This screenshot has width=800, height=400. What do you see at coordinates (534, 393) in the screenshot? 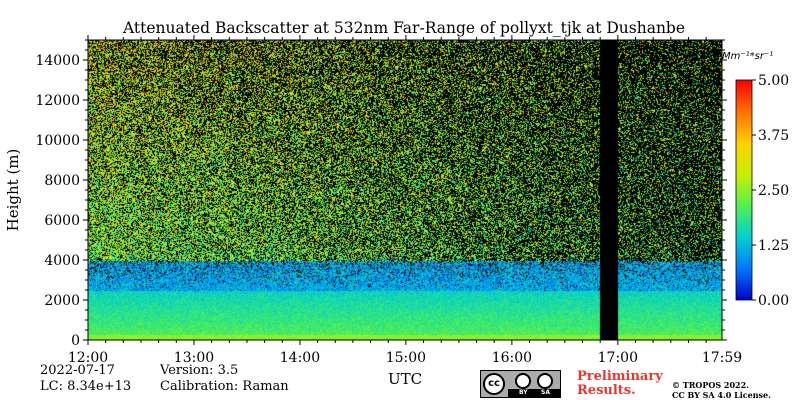
I see `badge-strip` at bounding box center [534, 393].